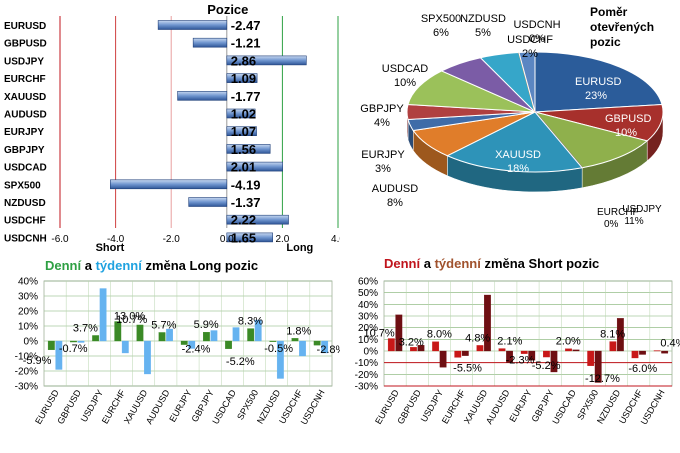 This screenshot has height=453, width=680. I want to click on daily-bar-spx500, so click(591, 358).